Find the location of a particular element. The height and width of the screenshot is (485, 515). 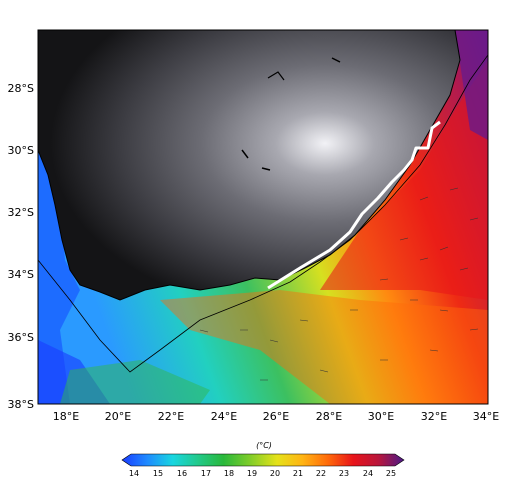

lon-tick-22e: 22°E is located at coordinates (171, 416).